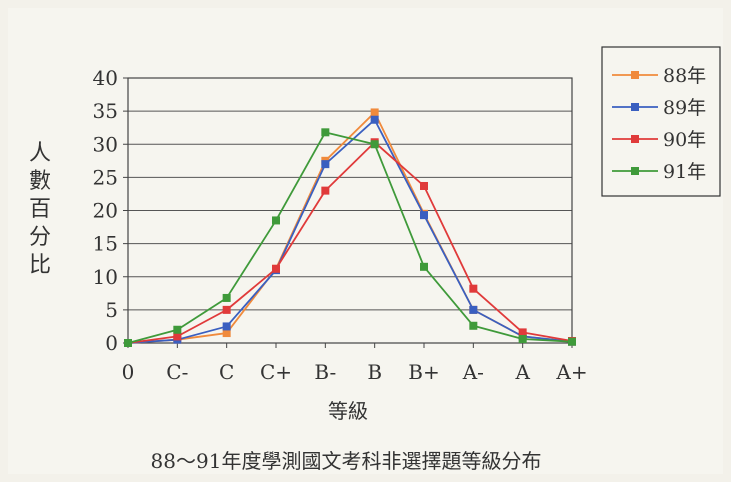 This screenshot has width=731, height=482. What do you see at coordinates (177, 372) in the screenshot?
I see `x-tick-label: C-` at bounding box center [177, 372].